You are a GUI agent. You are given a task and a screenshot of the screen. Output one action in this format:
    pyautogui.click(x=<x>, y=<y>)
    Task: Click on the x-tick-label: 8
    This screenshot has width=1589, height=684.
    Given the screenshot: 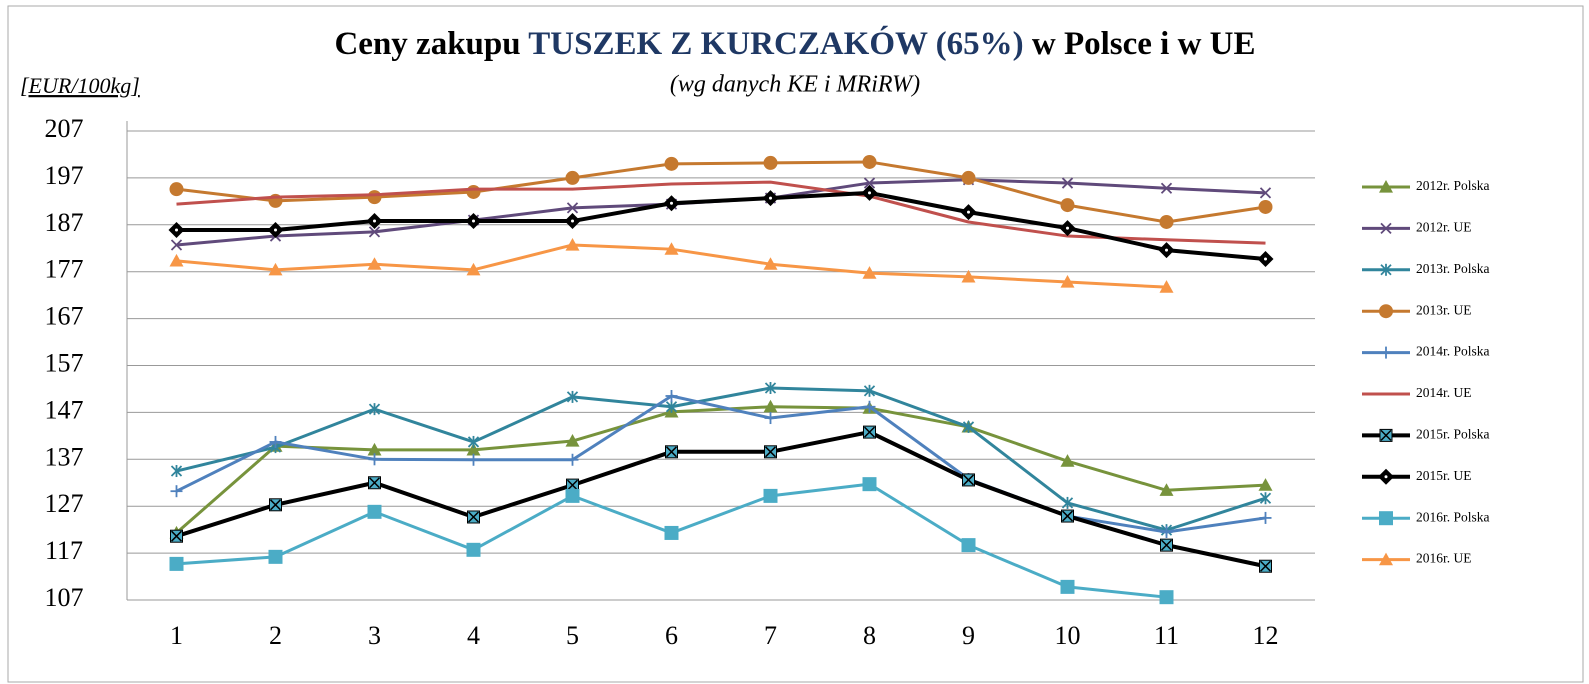 What is the action you would take?
    pyautogui.click(x=869, y=635)
    